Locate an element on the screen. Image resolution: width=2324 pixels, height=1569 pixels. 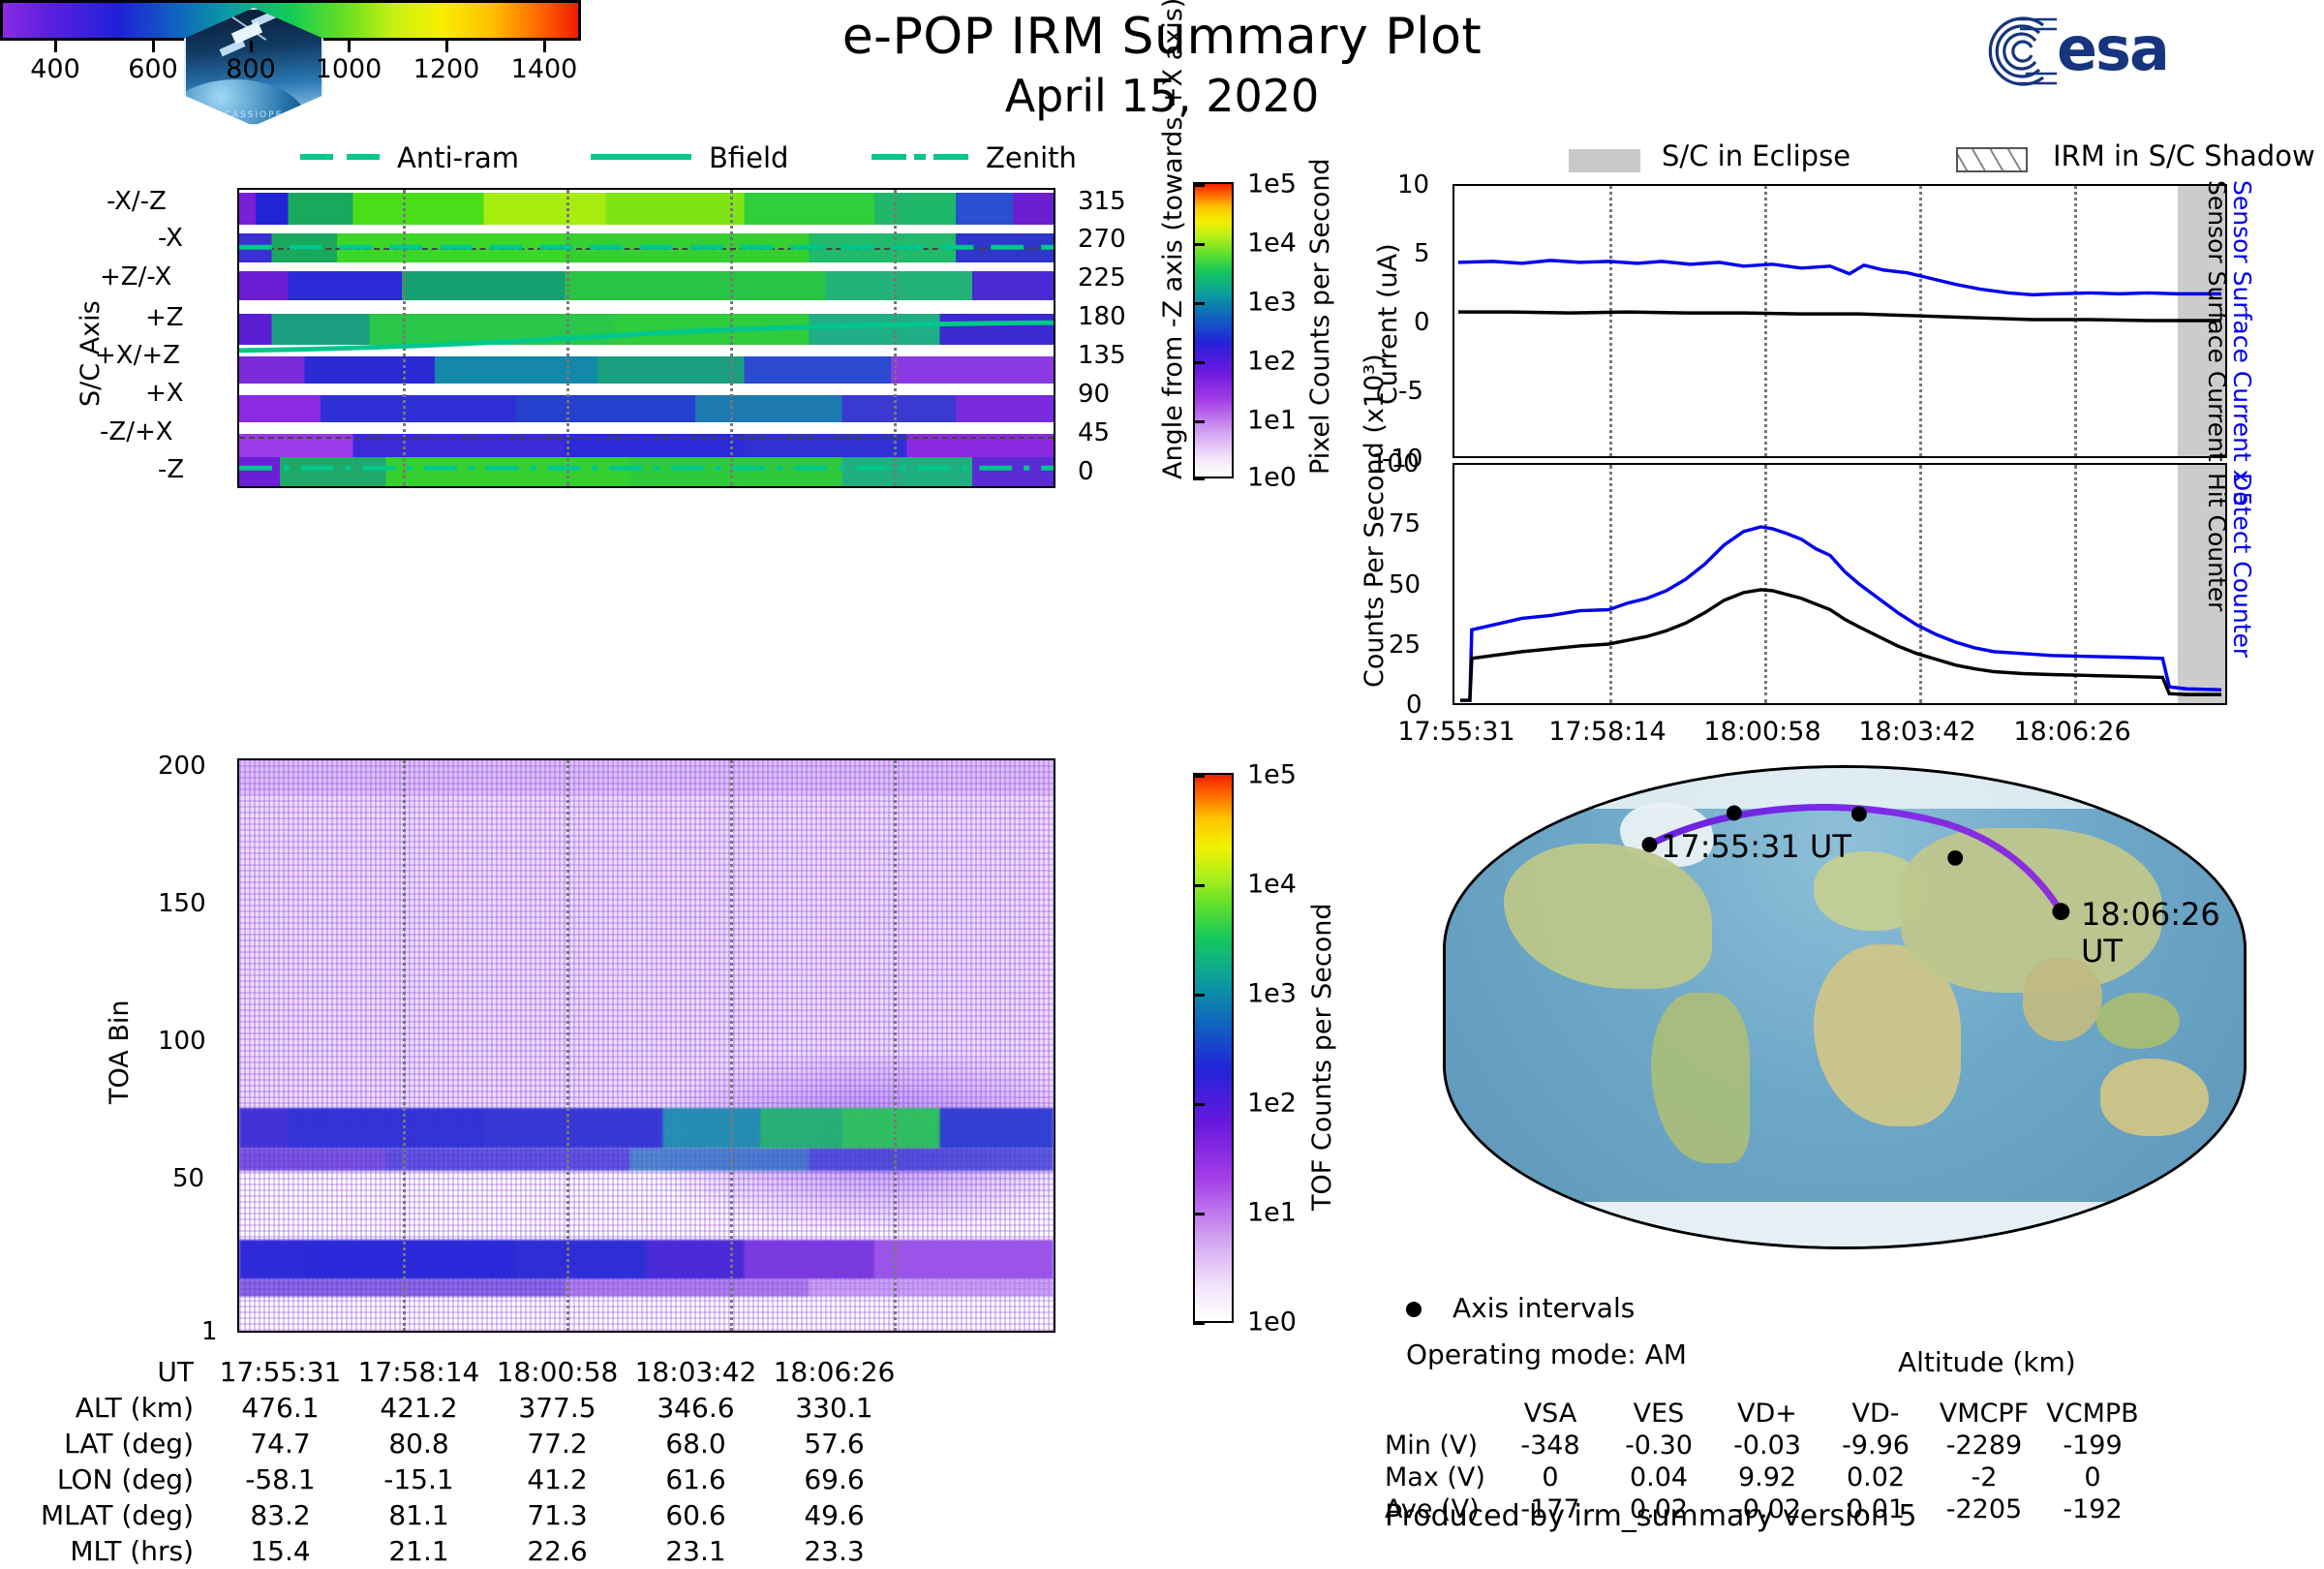
legend-label-zenith: Zenith is located at coordinates (1032, 157).